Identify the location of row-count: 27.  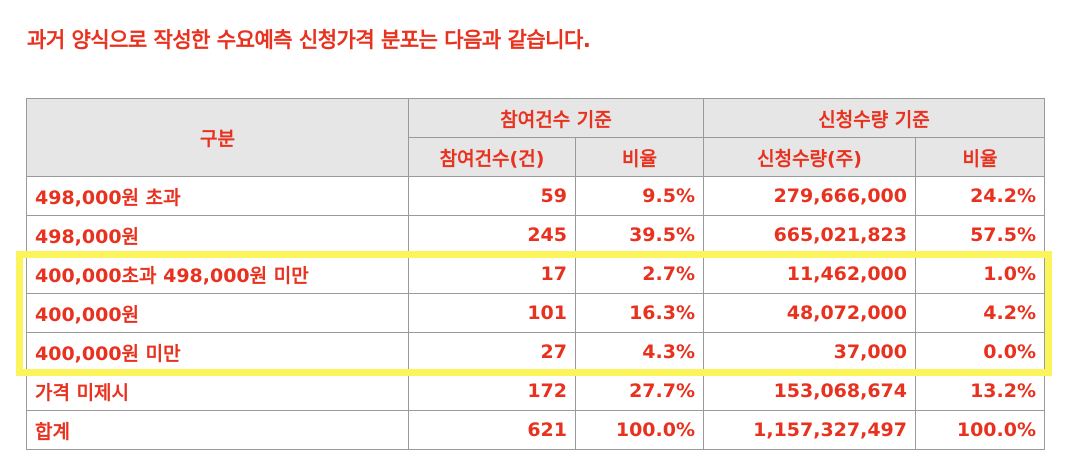
(492, 352).